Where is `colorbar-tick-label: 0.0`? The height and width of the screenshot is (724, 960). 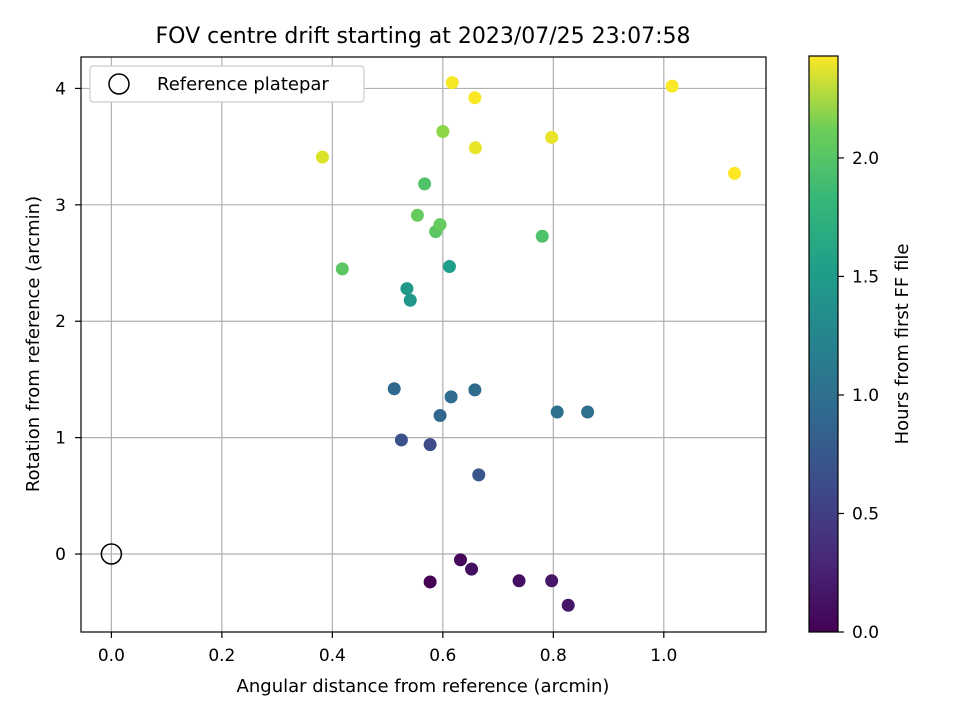
colorbar-tick-label: 0.0 is located at coordinates (865, 633).